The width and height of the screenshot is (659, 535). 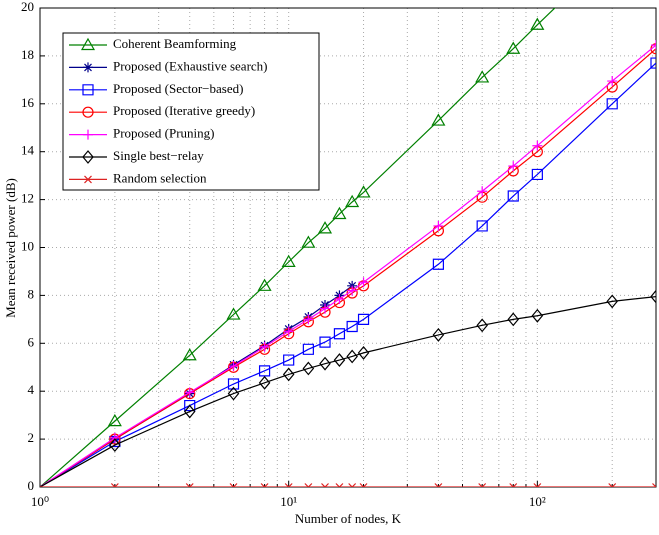 What do you see at coordinates (31, 293) in the screenshot?
I see `y-tick-label: 8` at bounding box center [31, 293].